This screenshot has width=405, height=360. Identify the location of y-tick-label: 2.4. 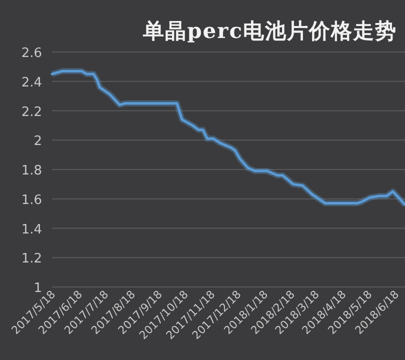
(31, 82).